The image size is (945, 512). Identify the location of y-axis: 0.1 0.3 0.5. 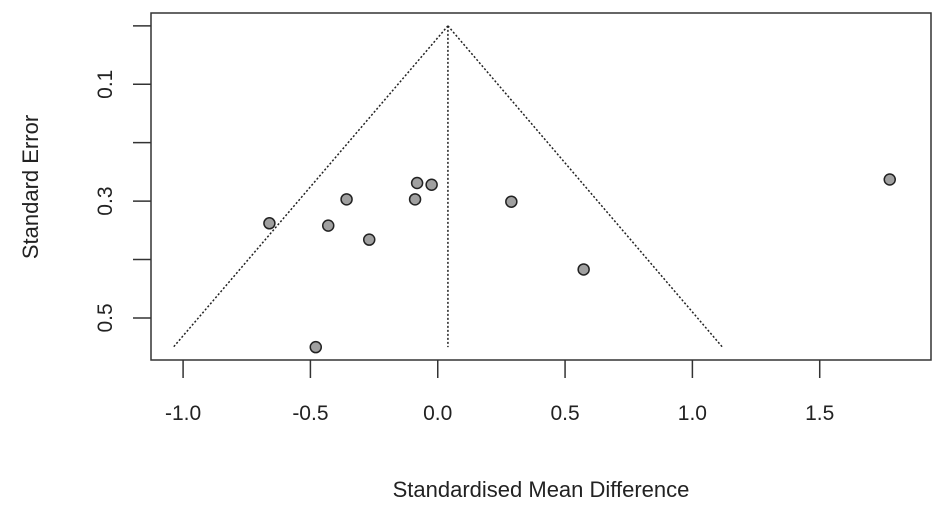
(122, 179).